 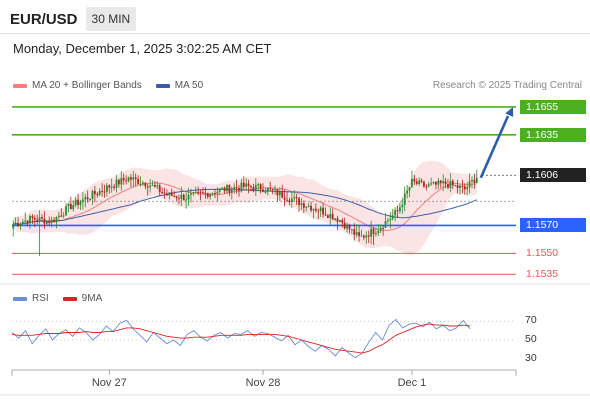 What do you see at coordinates (179, 85) in the screenshot?
I see `legend-item-ma50: MA 50` at bounding box center [179, 85].